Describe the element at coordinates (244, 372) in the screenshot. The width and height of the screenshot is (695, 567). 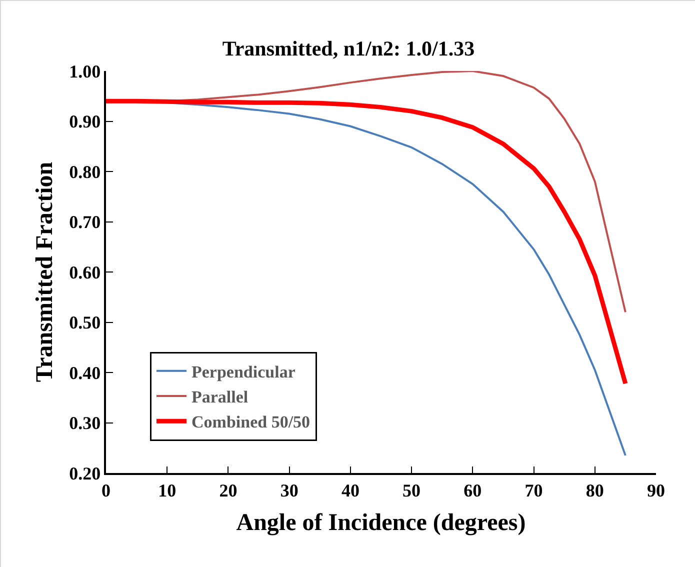
I see `legend-label: Perpendicular` at that location.